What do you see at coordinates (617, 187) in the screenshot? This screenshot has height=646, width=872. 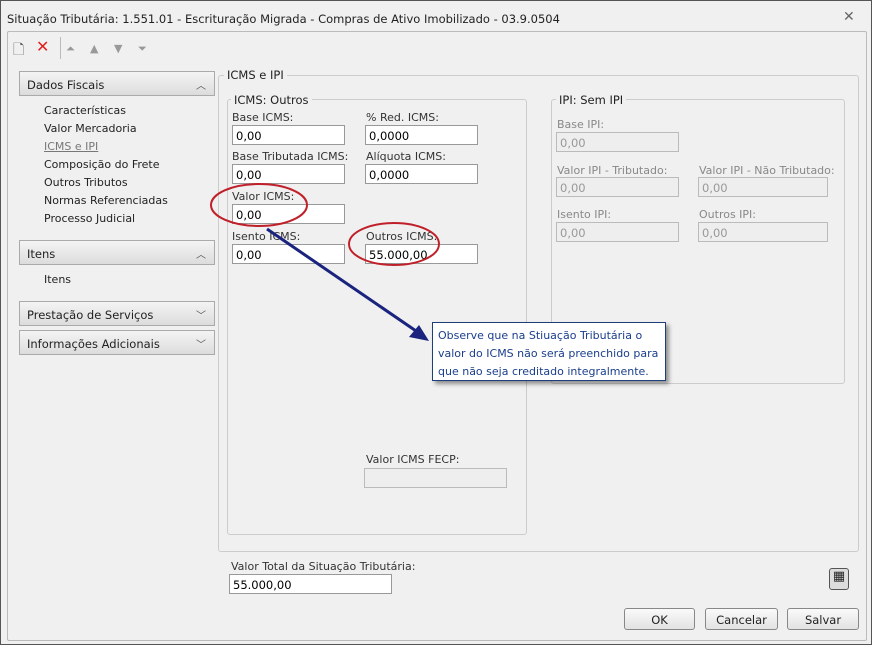 I see `ipi-tributado-input: 0,00` at bounding box center [617, 187].